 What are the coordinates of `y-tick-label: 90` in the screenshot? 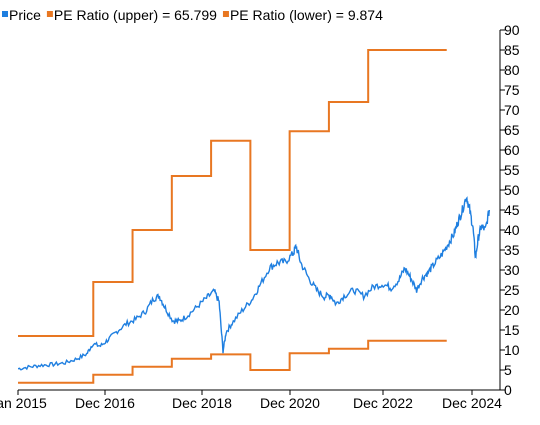 It's located at (512, 30).